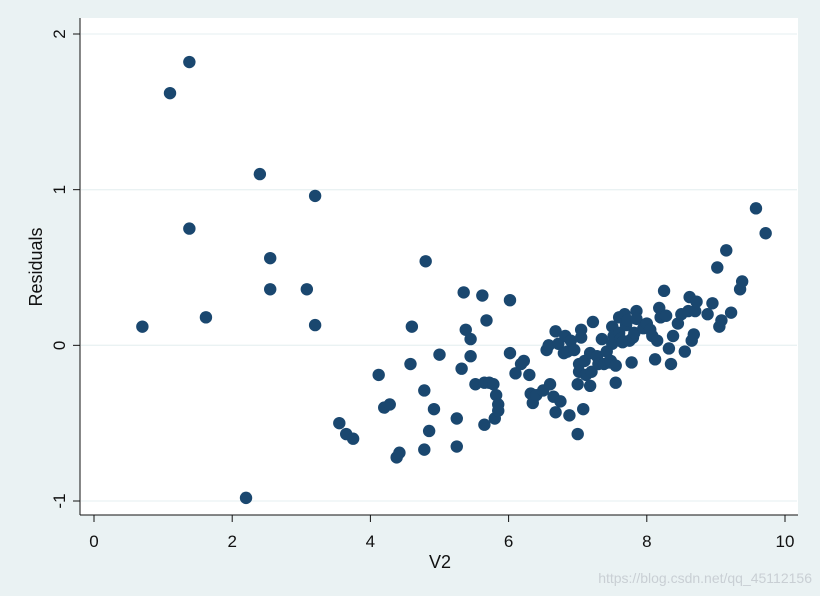  Describe the element at coordinates (370, 541) in the screenshot. I see `x-tick-label: 4` at that location.